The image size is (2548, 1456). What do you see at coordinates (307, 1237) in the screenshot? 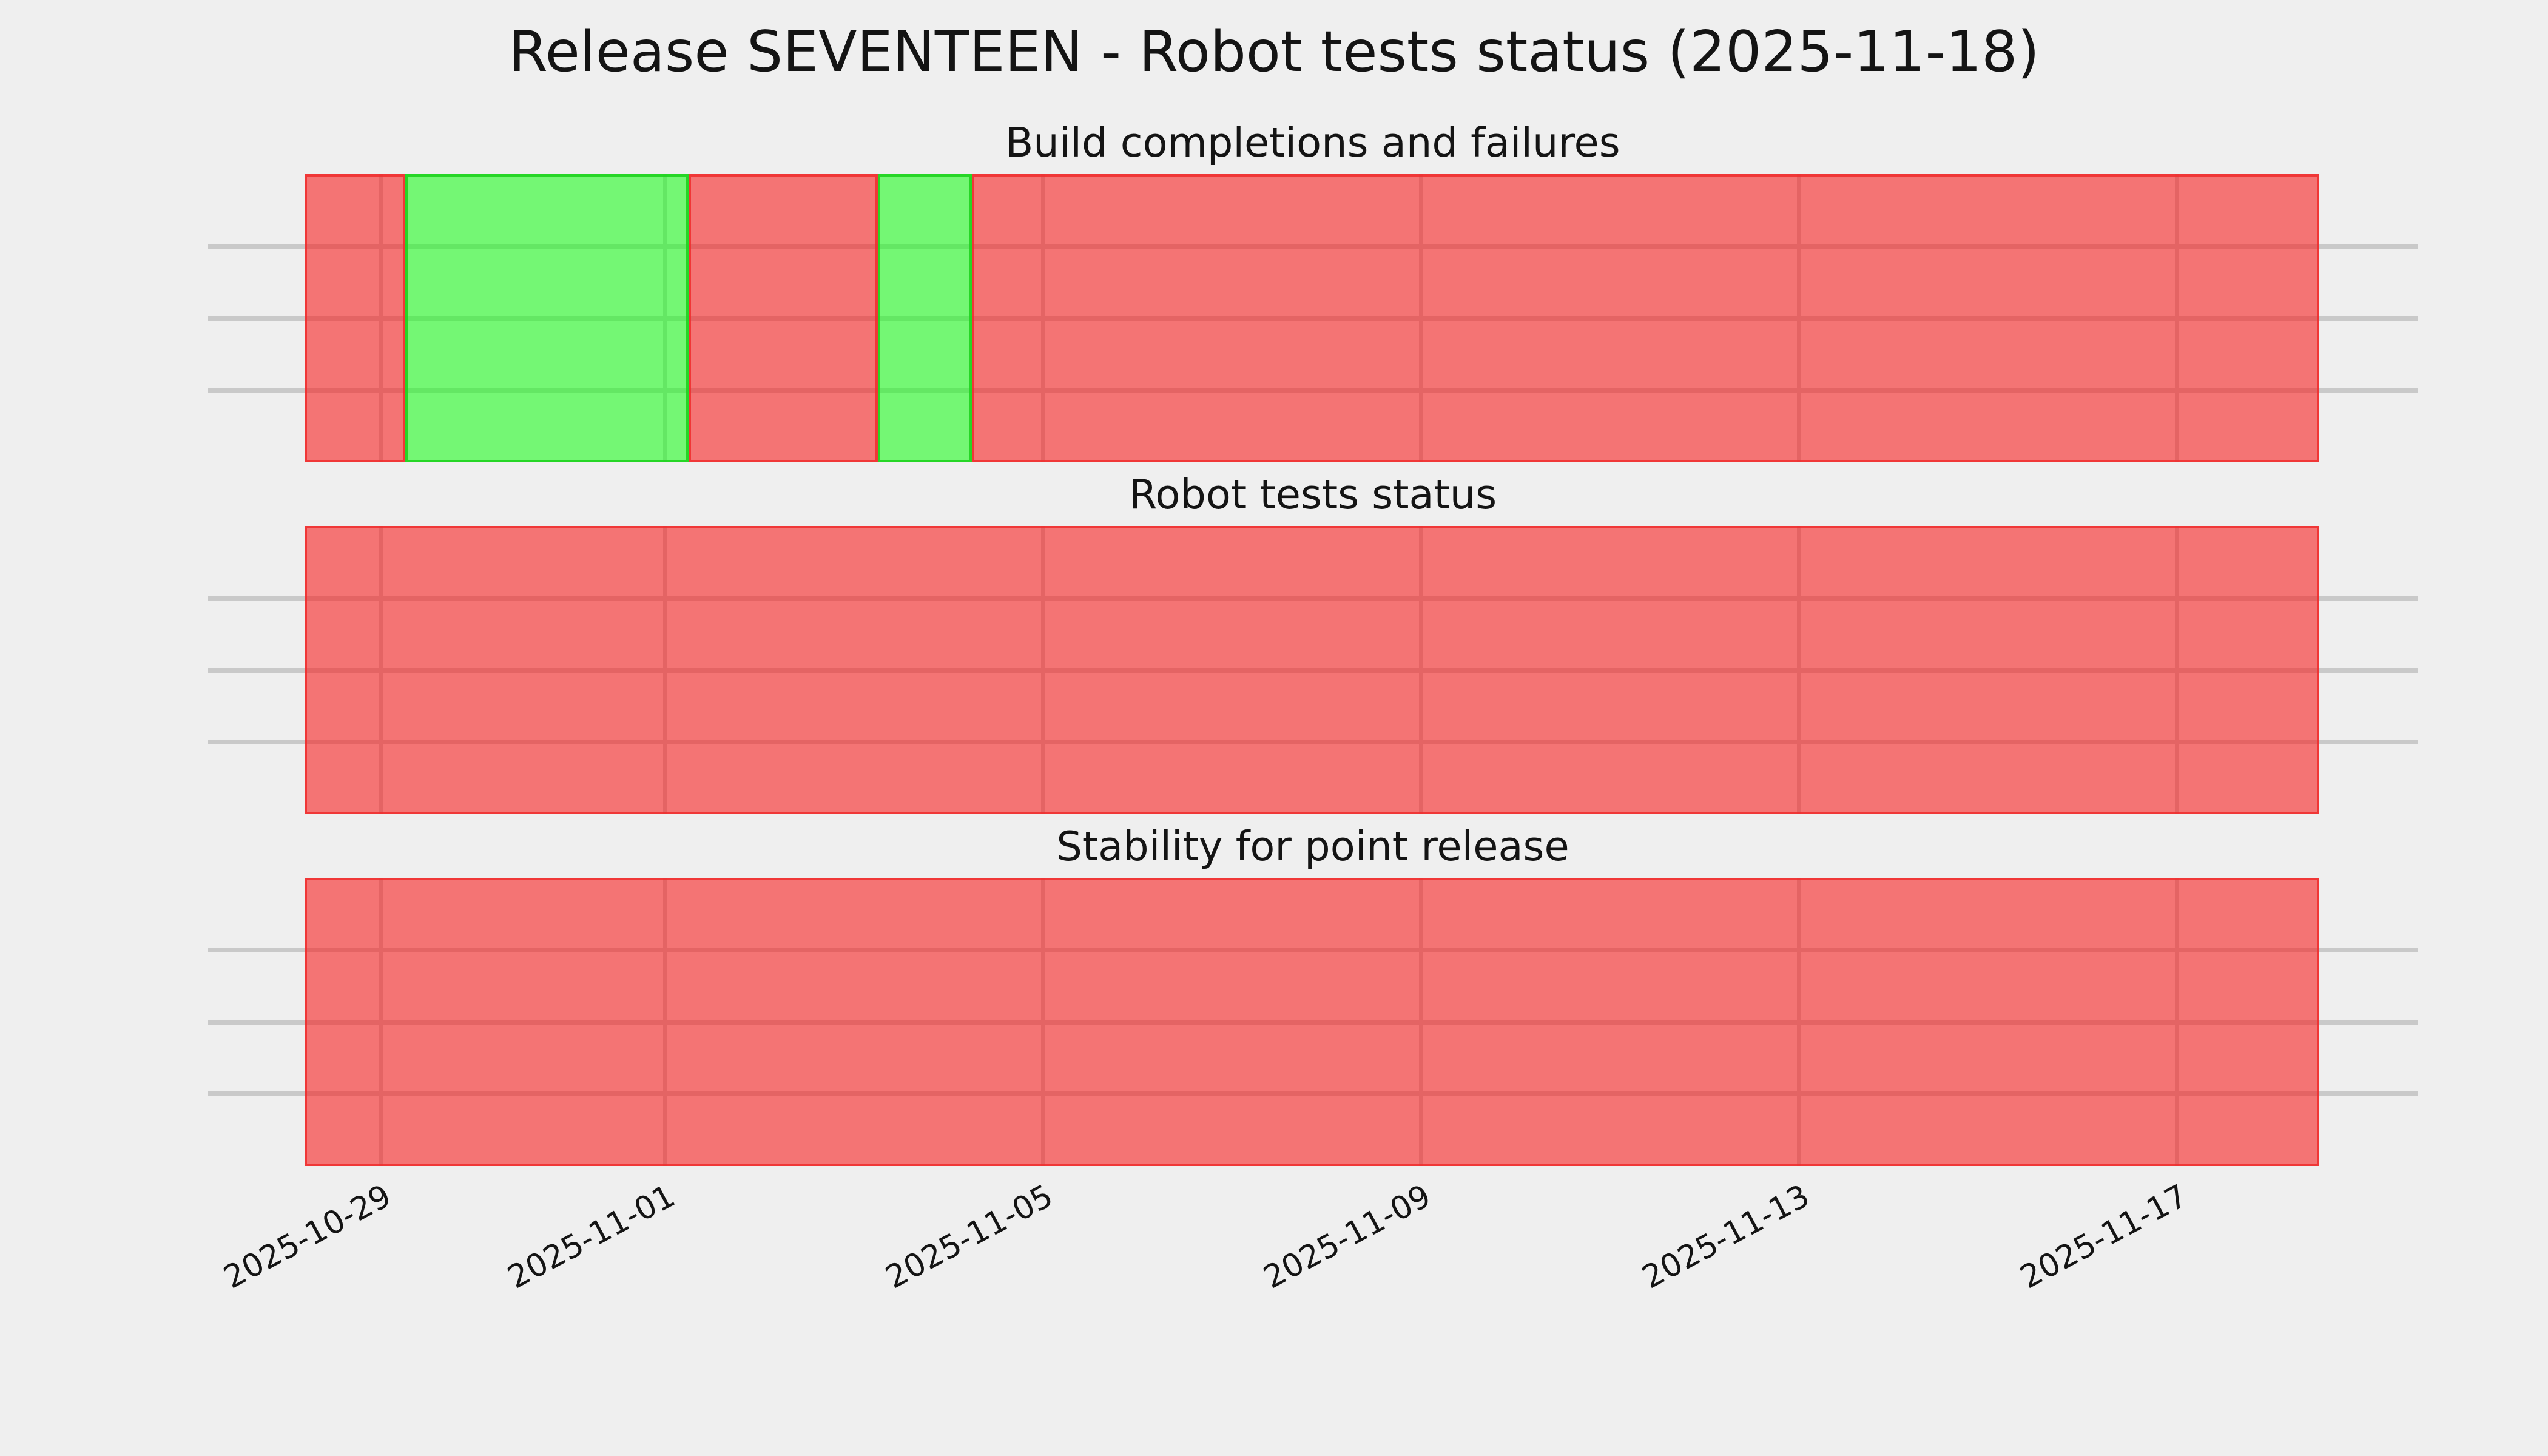
I see `x-tick-label: 2025-10-29` at bounding box center [307, 1237].